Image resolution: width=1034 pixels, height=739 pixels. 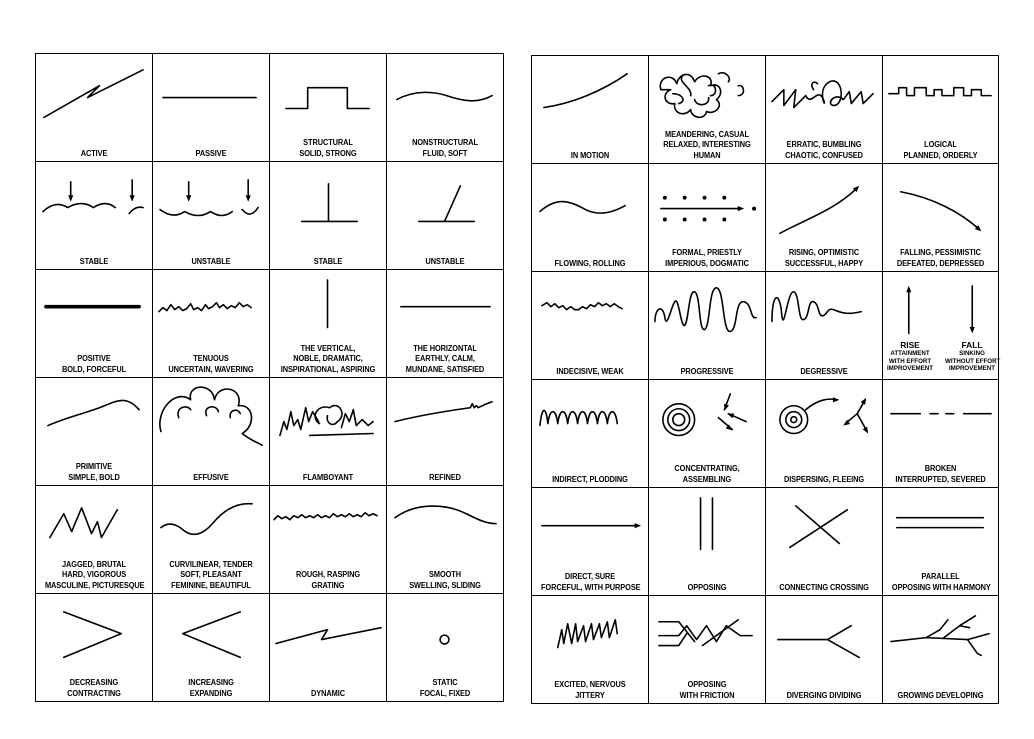 What do you see at coordinates (94, 368) in the screenshot?
I see `caption-line: BOLD, FORCEFUL` at bounding box center [94, 368].